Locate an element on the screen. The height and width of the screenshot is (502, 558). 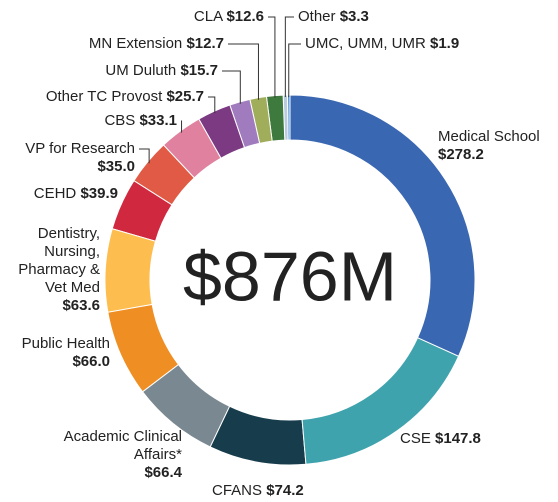
category-name: UM Duluth is located at coordinates (141, 70).